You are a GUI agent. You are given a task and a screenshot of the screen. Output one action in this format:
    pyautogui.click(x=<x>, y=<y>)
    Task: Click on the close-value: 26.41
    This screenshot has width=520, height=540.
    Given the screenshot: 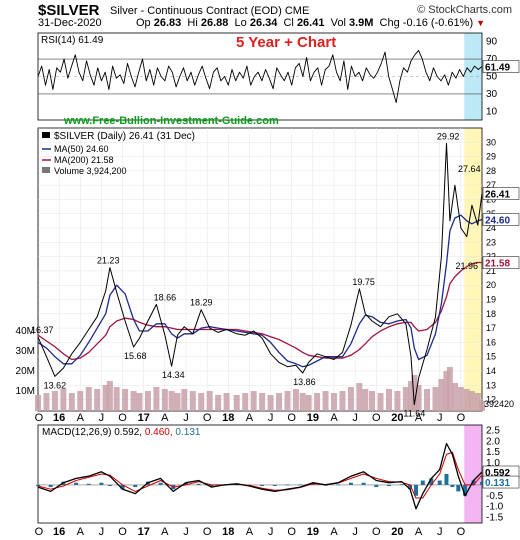 What is the action you would take?
    pyautogui.click(x=310, y=23)
    